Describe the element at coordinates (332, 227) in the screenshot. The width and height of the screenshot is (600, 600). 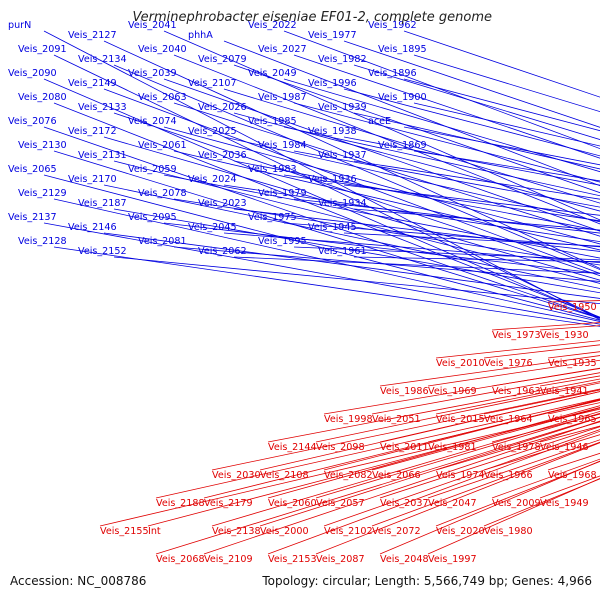
I see `forward-gene-label: Veis_1945` at that location.